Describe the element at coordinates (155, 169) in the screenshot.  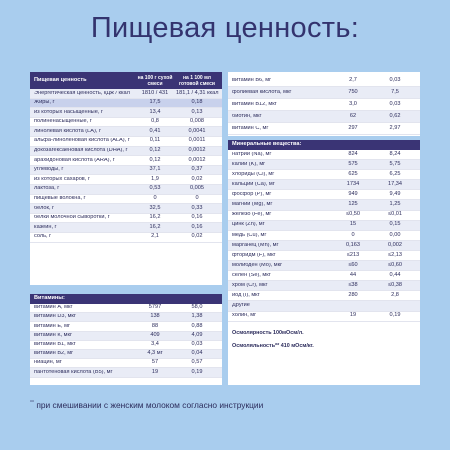
I see `row-value-per-100g: 37,1` at that location.